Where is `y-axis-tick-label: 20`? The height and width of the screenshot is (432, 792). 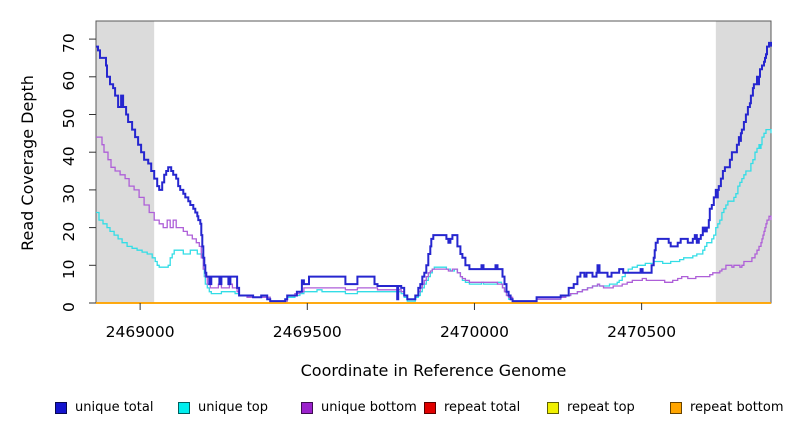 y-axis-tick-label: 20 is located at coordinates (69, 232).